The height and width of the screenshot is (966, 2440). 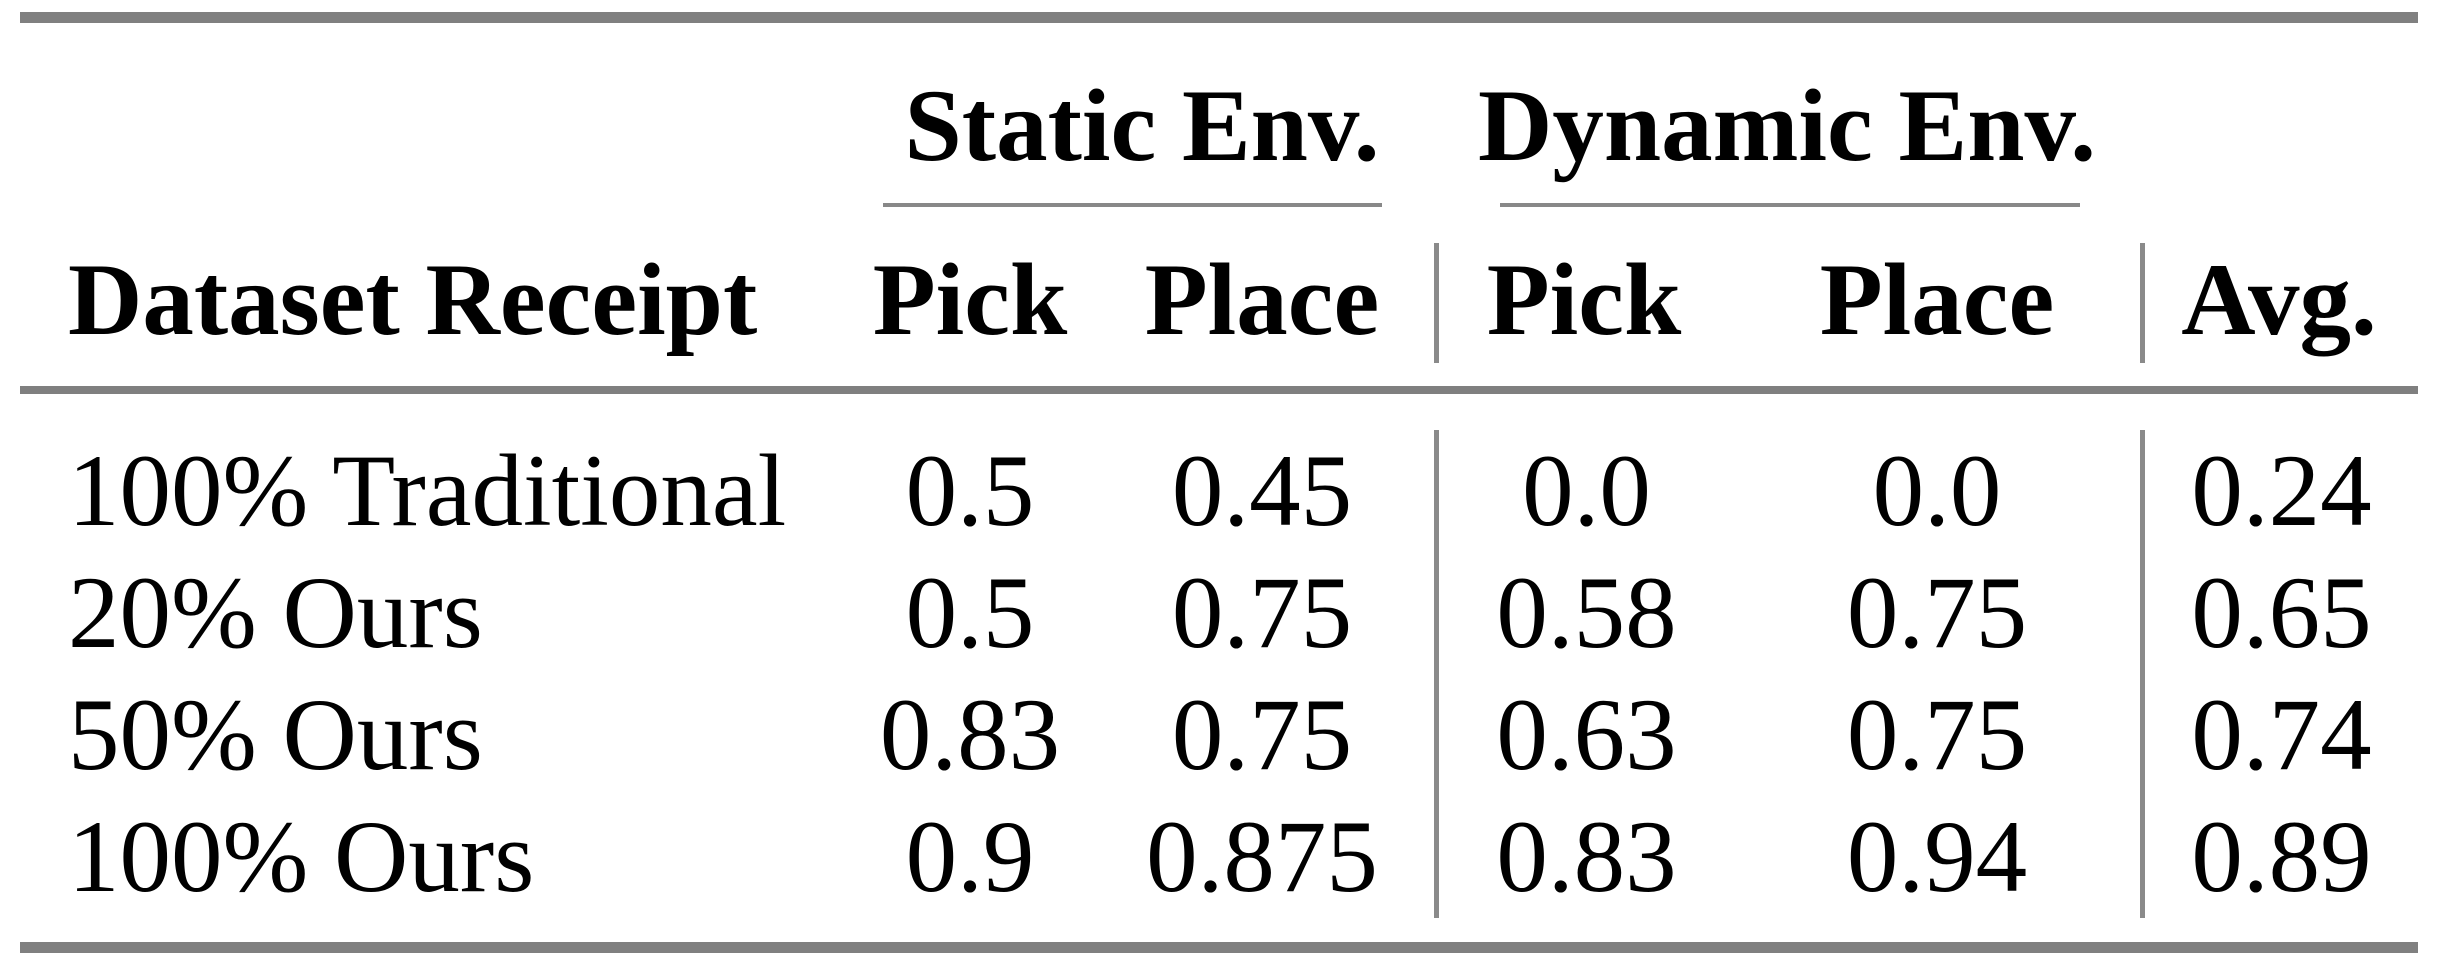 I want to click on value-cell: 0.58, so click(x=1584, y=613).